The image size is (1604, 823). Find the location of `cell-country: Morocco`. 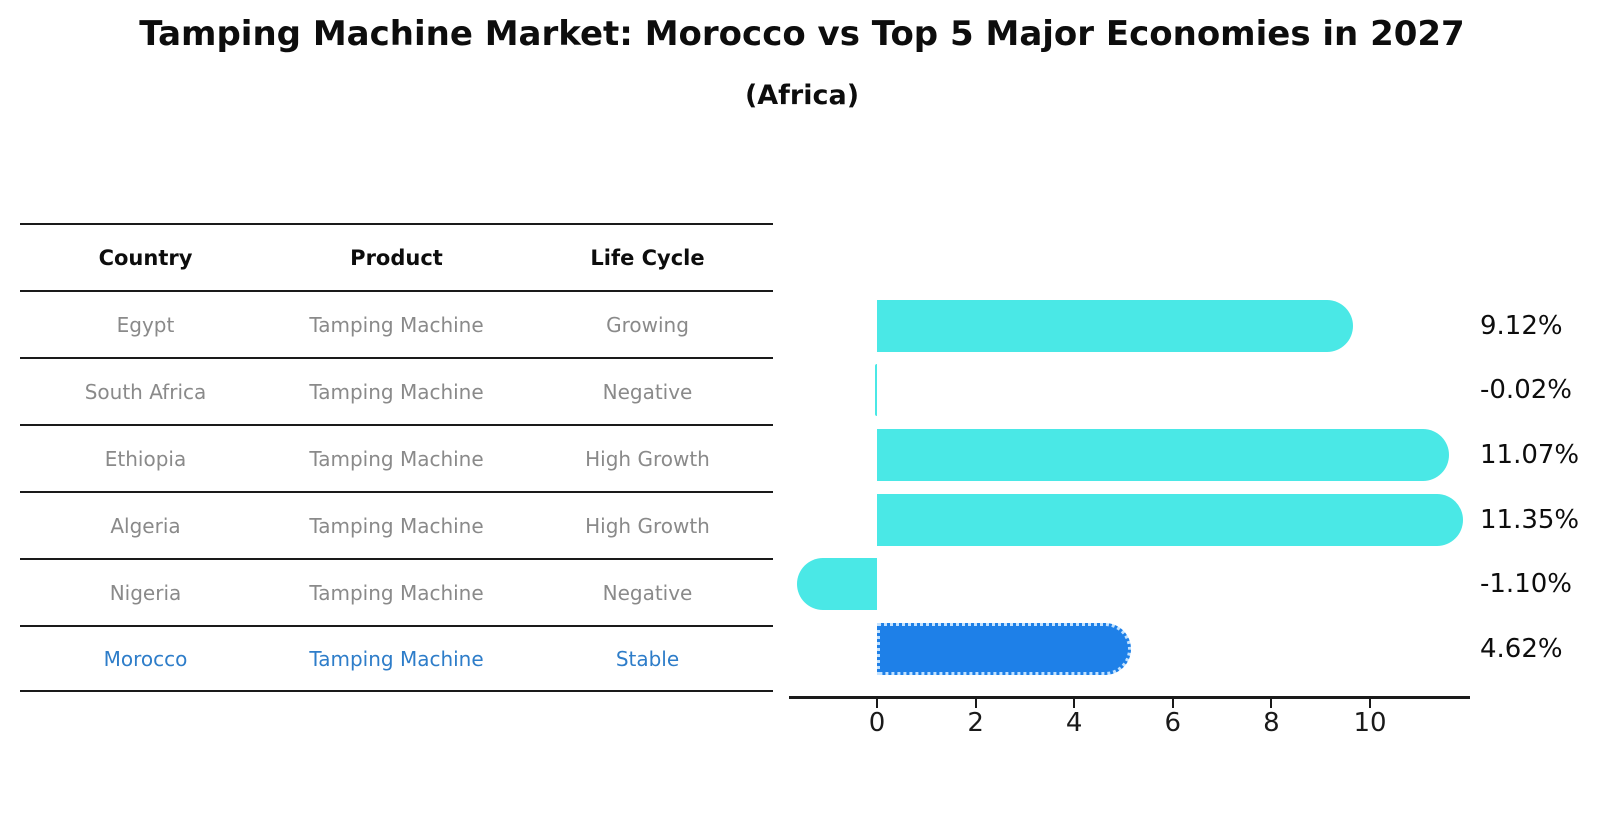

cell-country: Morocco is located at coordinates (145, 658).